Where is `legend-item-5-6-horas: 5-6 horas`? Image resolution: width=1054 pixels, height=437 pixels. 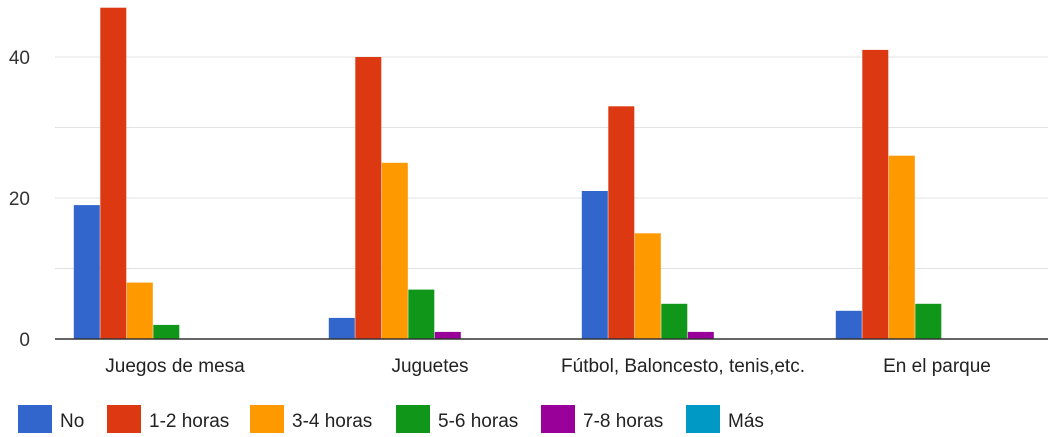
legend-item-5-6-horas: 5-6 horas is located at coordinates (457, 419).